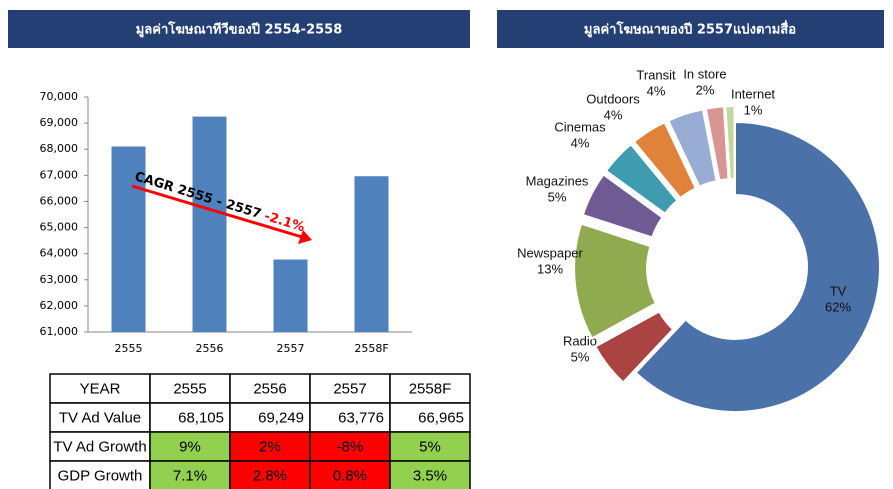 The image size is (893, 489). What do you see at coordinates (269, 388) in the screenshot?
I see `table-text: 2556` at bounding box center [269, 388].